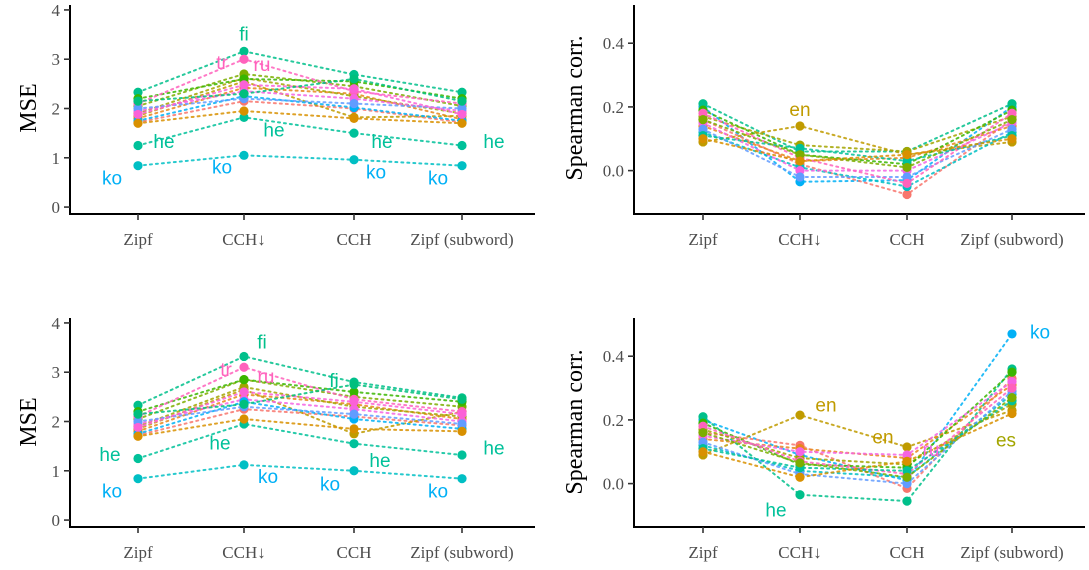 This screenshot has width=1089, height=570. What do you see at coordinates (931, 450) in the screenshot?
I see `point-label: ru` at bounding box center [931, 450].